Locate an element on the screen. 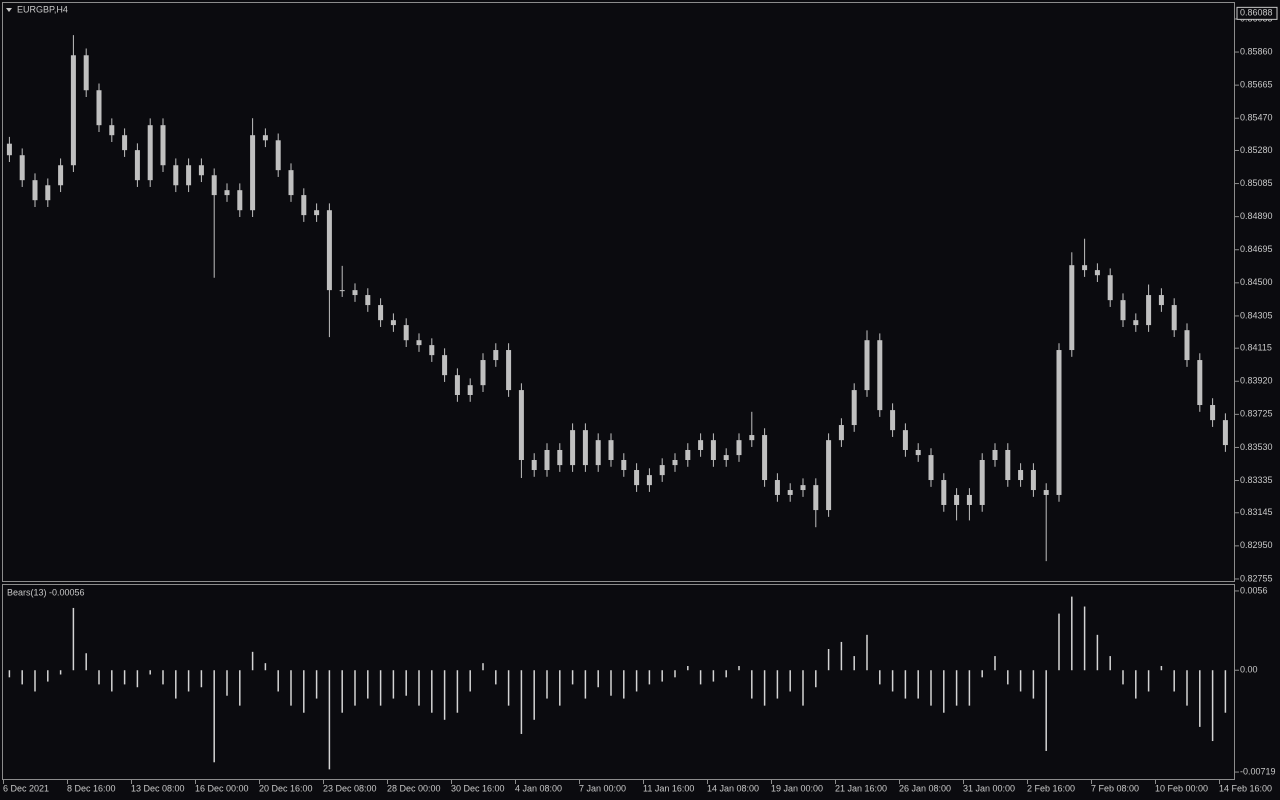 The width and height of the screenshot is (1280, 800). y-tick-label: 0.83530 is located at coordinates (1256, 447).